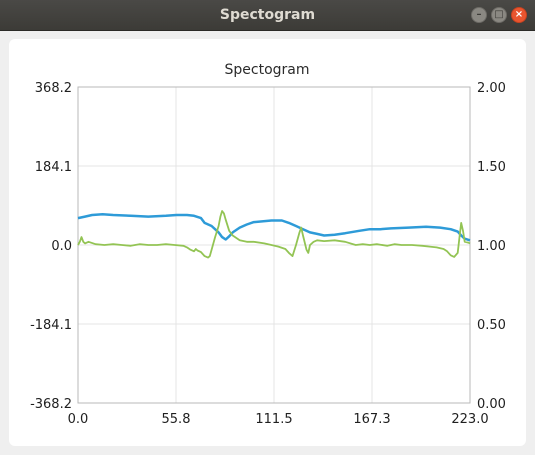  I want to click on x-tick-label: 223.0, so click(469, 419).